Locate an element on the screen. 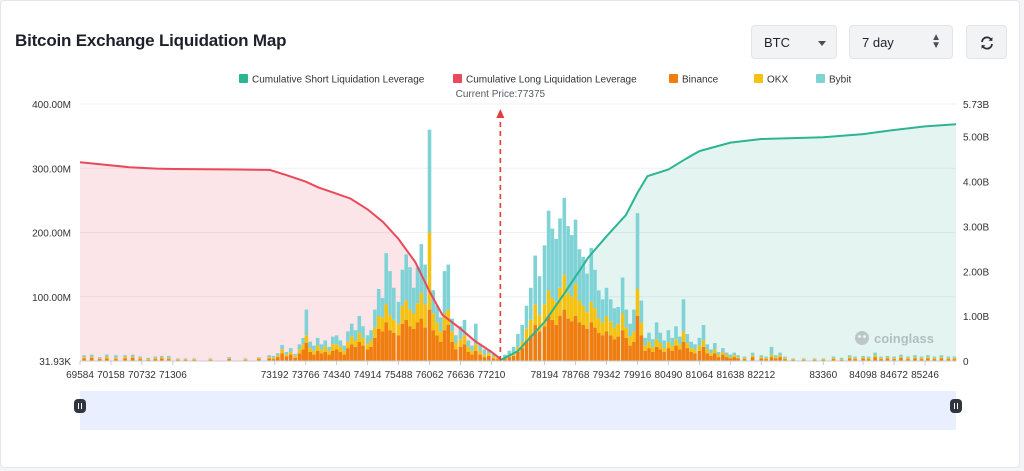 The height and width of the screenshot is (471, 1024). range-select: 7 day ▲ ▼ is located at coordinates (901, 42).